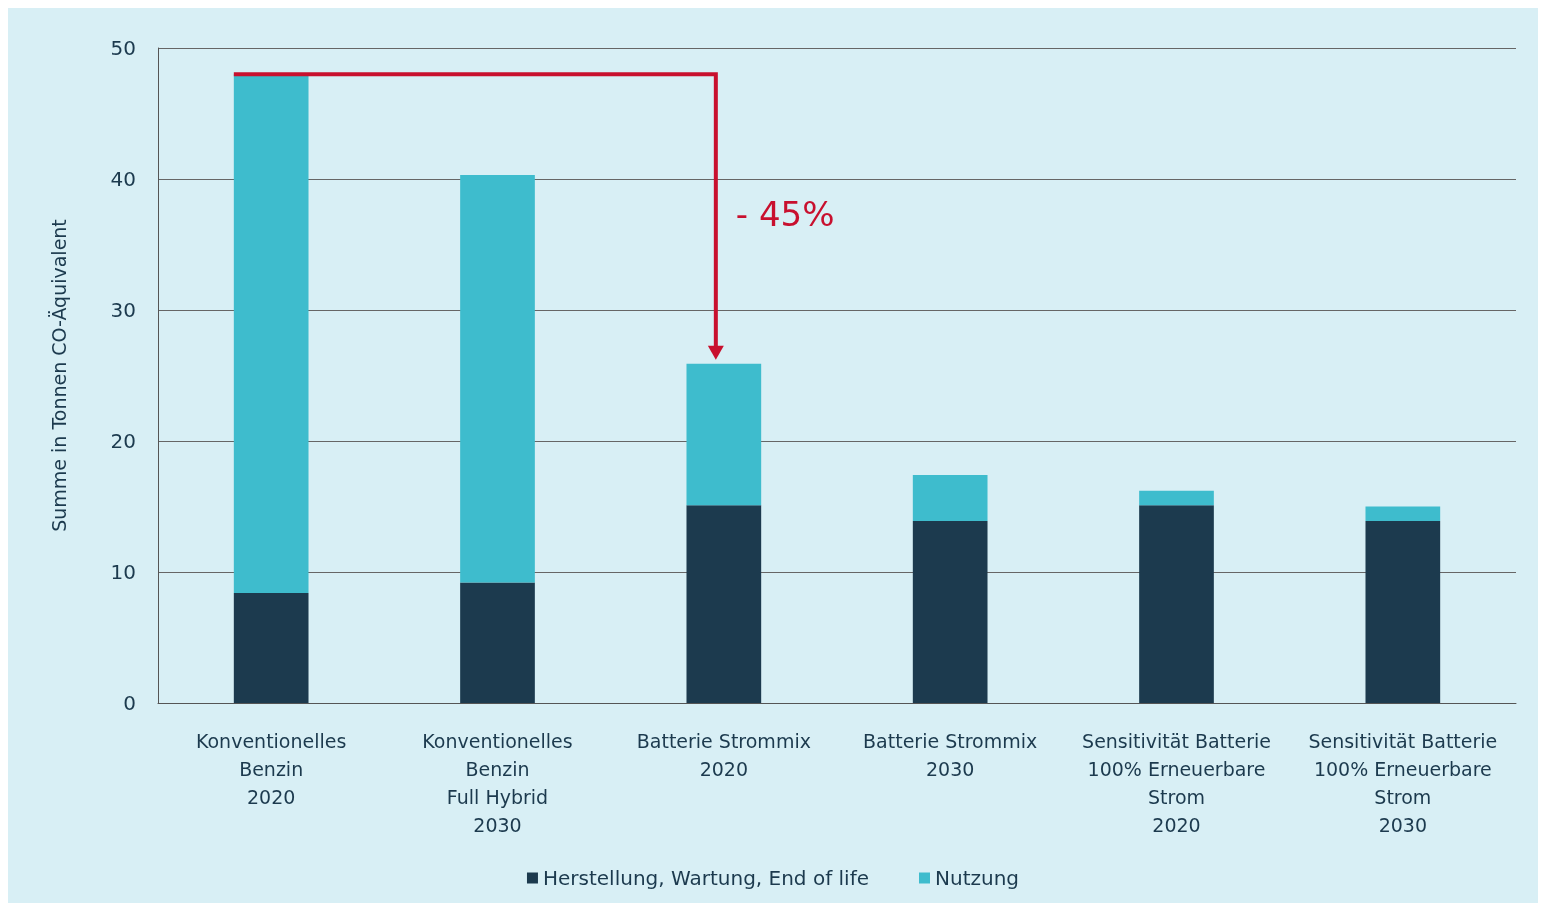 This screenshot has width=1547, height=911. I want to click on y-tick-label: 20, so click(123, 441).